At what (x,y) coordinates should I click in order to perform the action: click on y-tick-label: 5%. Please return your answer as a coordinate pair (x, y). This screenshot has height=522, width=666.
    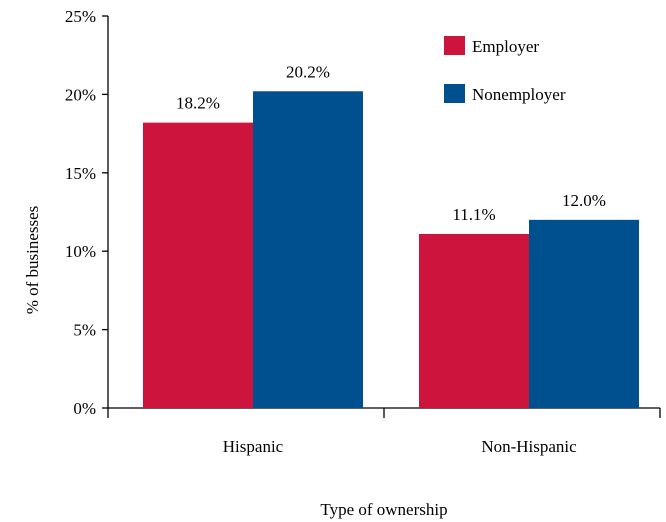
    Looking at the image, I should click on (84, 330).